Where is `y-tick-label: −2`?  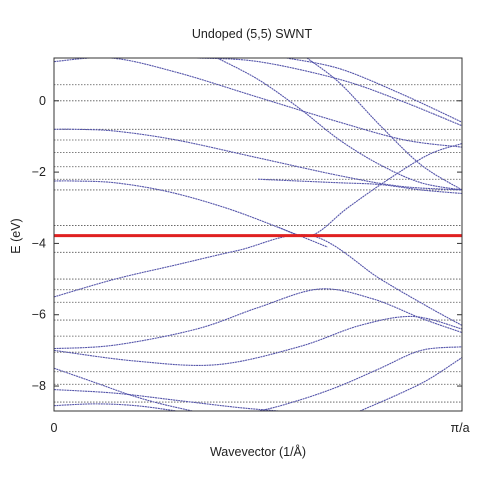 y-tick-label: −2 is located at coordinates (39, 172).